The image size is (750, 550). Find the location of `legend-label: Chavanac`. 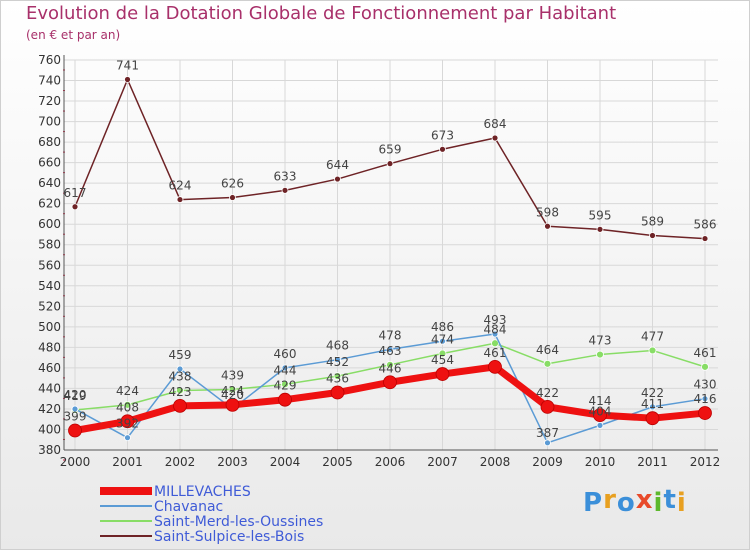

legend-label: Chavanac is located at coordinates (189, 507).